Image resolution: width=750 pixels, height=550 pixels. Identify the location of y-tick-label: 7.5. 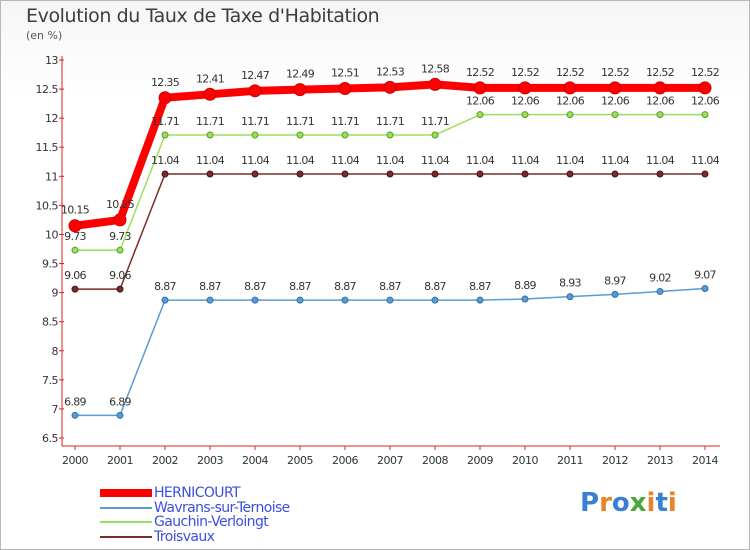
(50, 380).